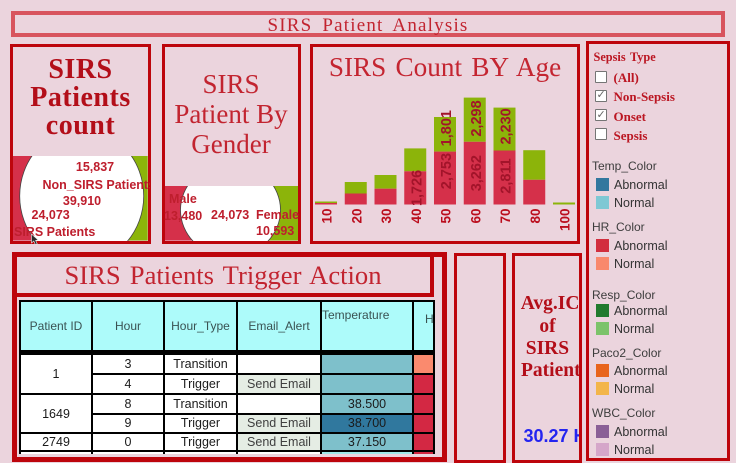  I want to click on svg-text: 70, so click(505, 216).